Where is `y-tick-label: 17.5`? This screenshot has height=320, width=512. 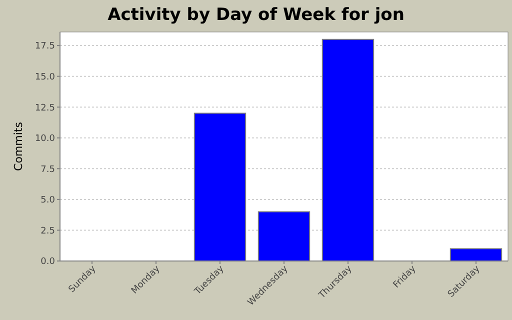
y-tick-label: 17.5 is located at coordinates (44, 47).